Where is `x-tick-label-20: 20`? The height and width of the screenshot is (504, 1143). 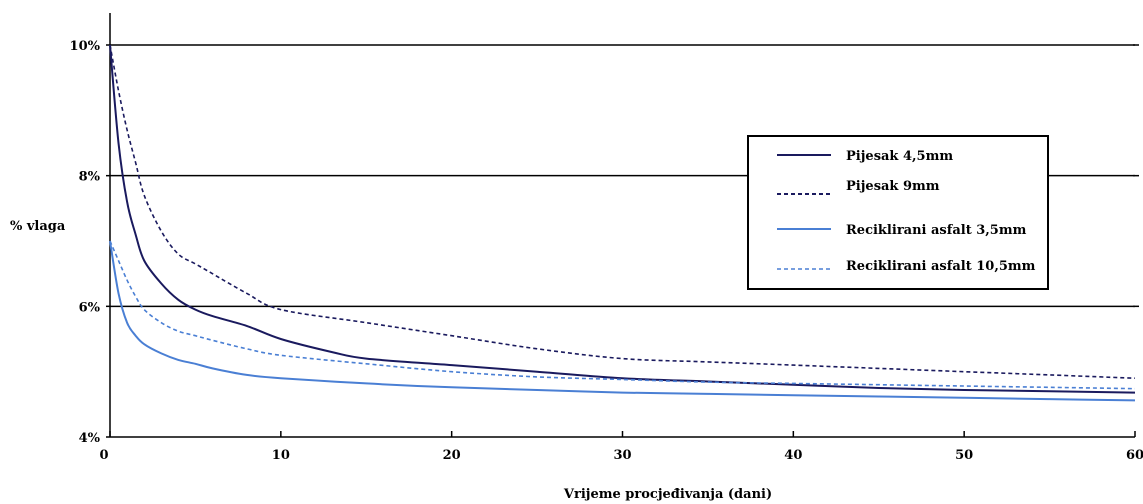
x-tick-label-20: 20 is located at coordinates (452, 455).